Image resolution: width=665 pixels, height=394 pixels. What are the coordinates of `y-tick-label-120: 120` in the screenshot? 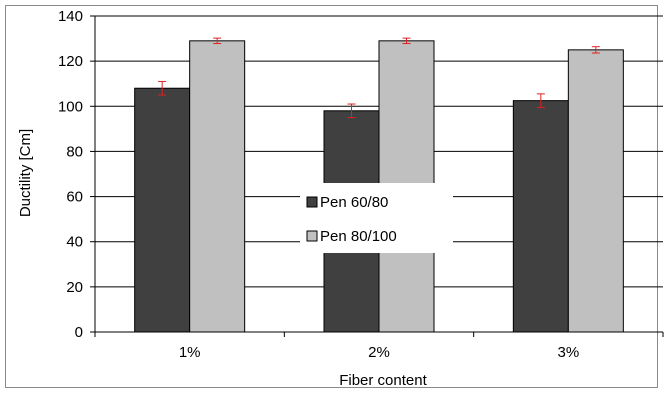 It's located at (70, 61).